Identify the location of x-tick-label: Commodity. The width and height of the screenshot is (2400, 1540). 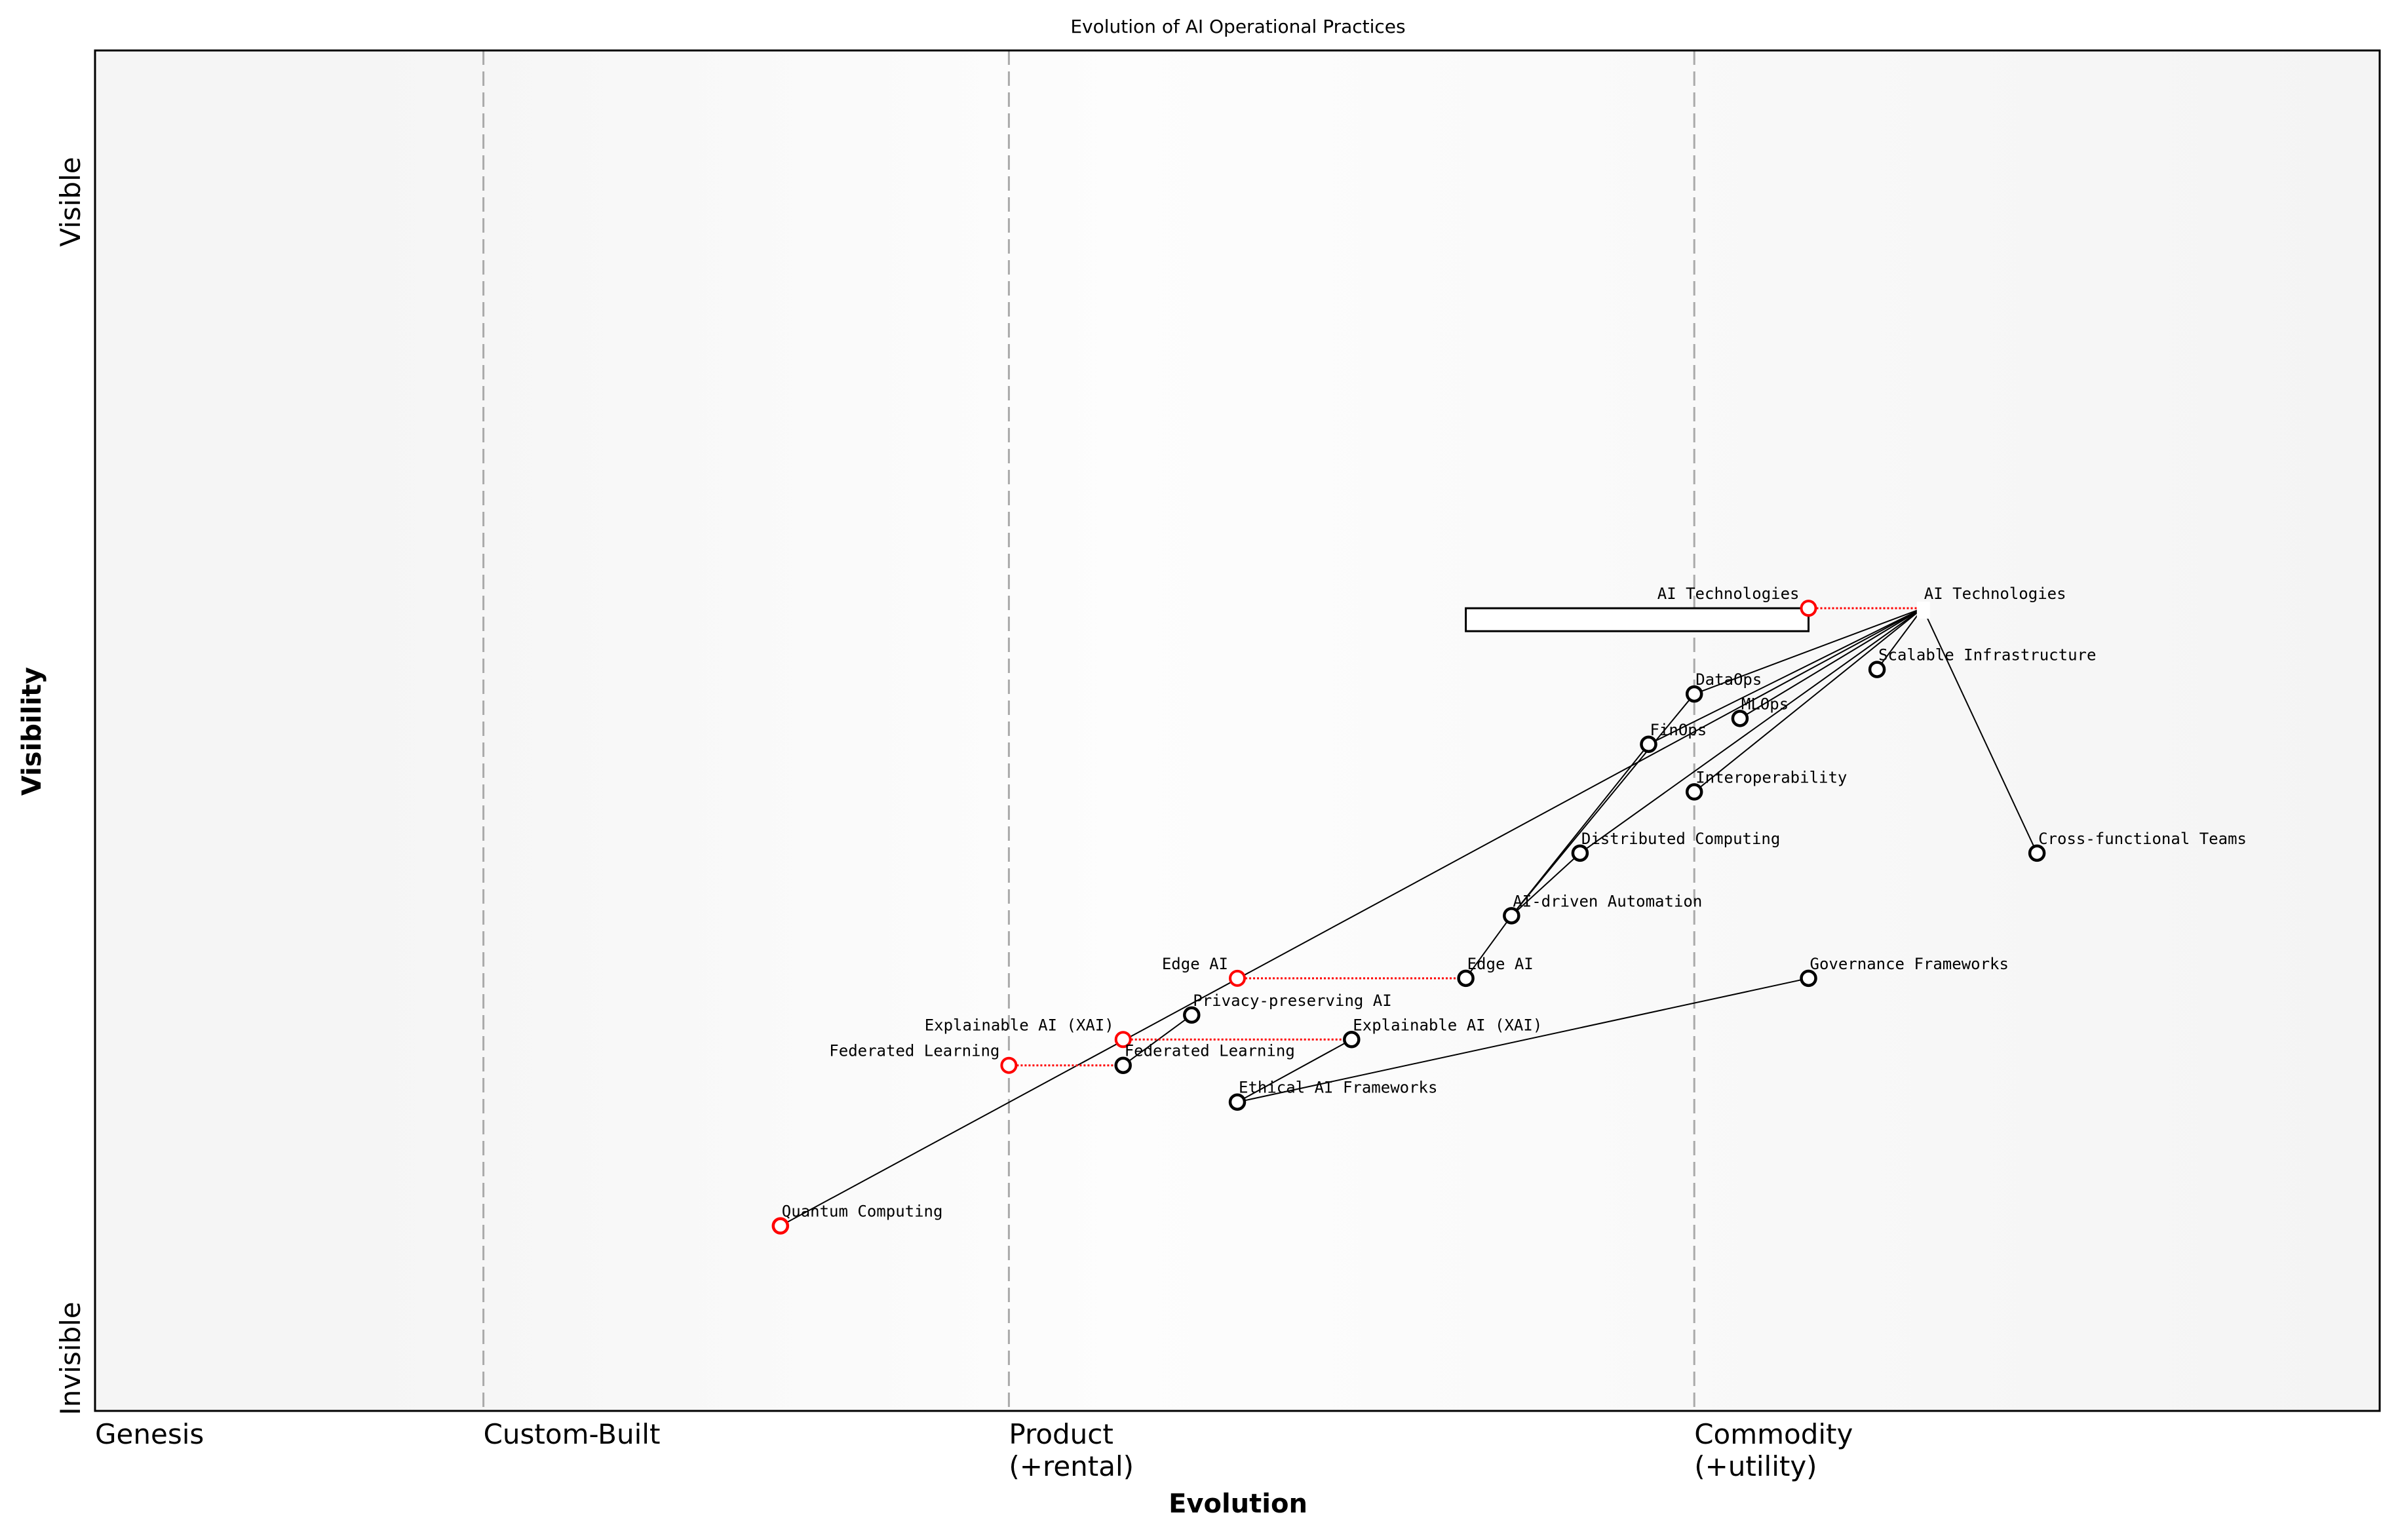
(1773, 1434).